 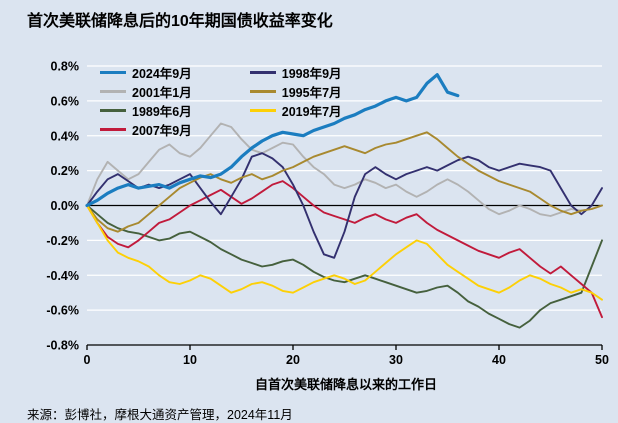 What do you see at coordinates (311, 74) in the screenshot?
I see `legend-label: 1998年9月` at bounding box center [311, 74].